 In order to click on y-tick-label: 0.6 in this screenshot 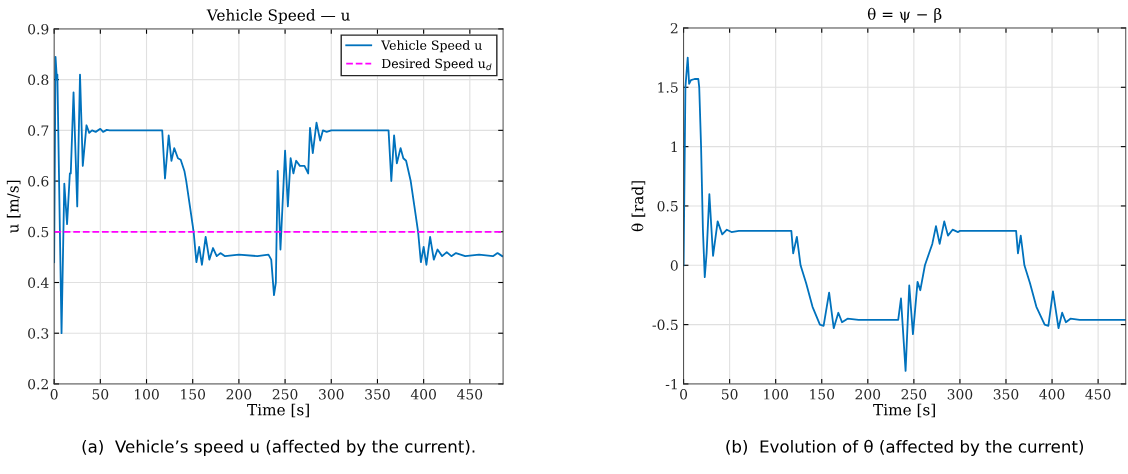, I will do `click(38, 181)`.